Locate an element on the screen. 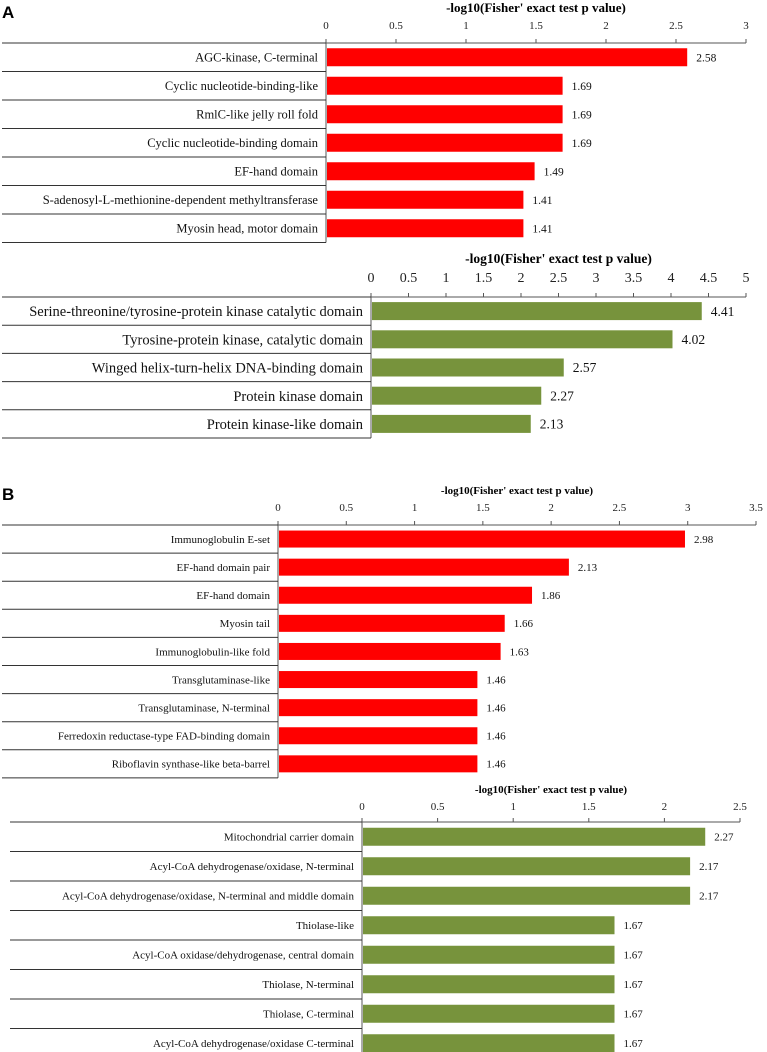  category-label: Myosin head, motor domain is located at coordinates (247, 229).